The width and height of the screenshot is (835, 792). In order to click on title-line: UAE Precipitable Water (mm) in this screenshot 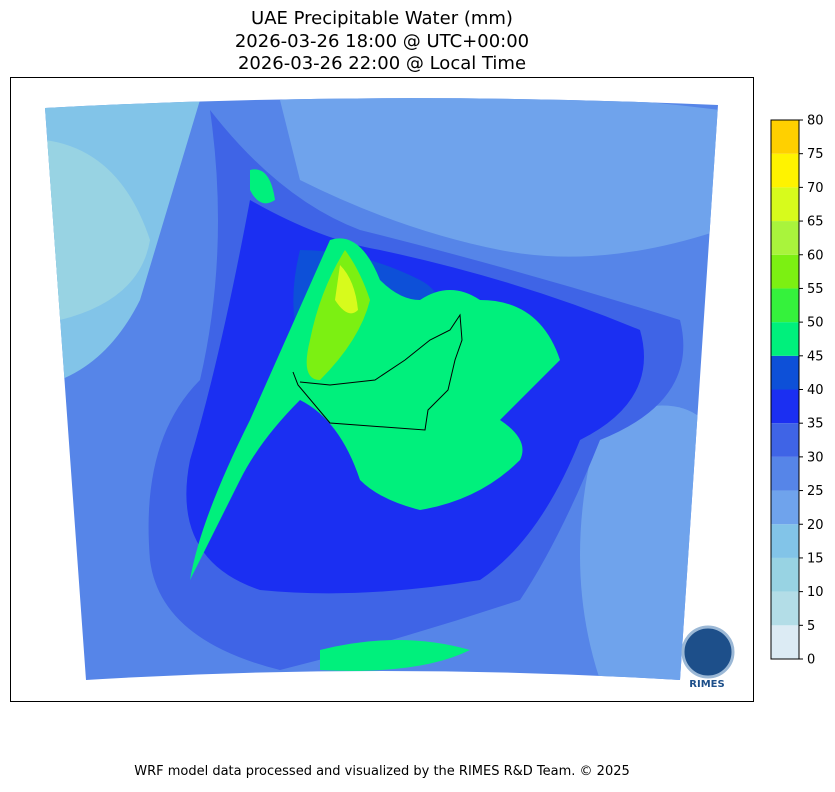, I will do `click(382, 18)`.